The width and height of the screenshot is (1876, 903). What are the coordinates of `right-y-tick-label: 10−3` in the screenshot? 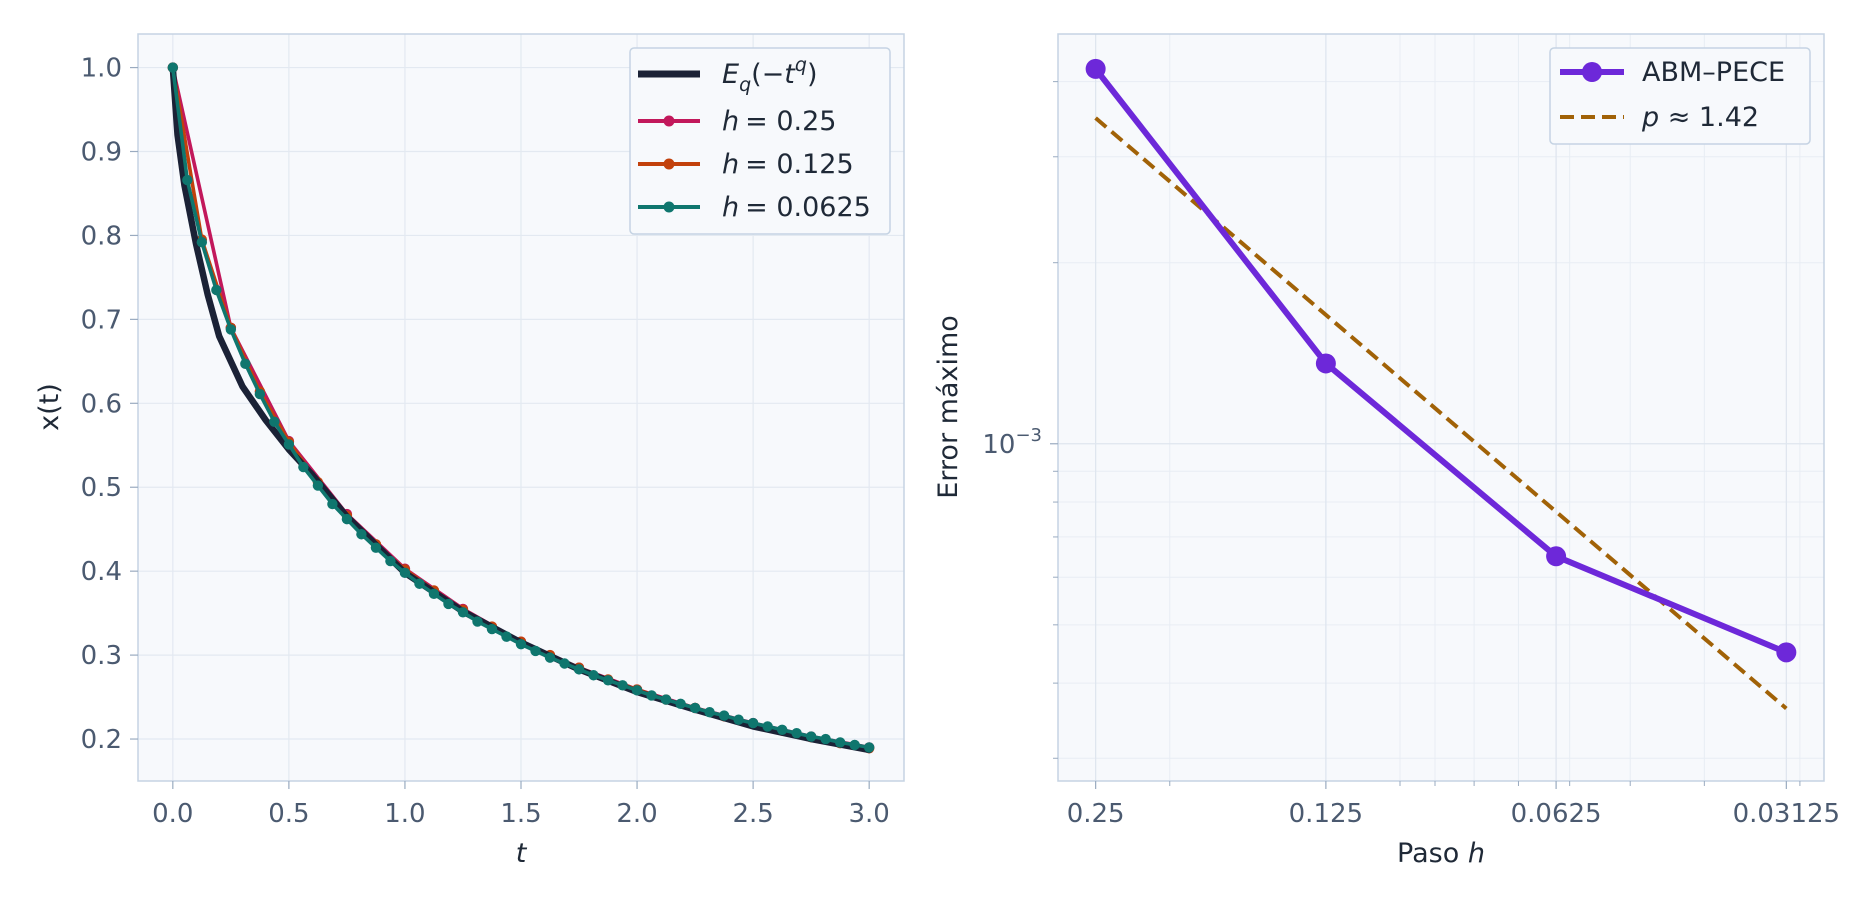 It's located at (1012, 442).